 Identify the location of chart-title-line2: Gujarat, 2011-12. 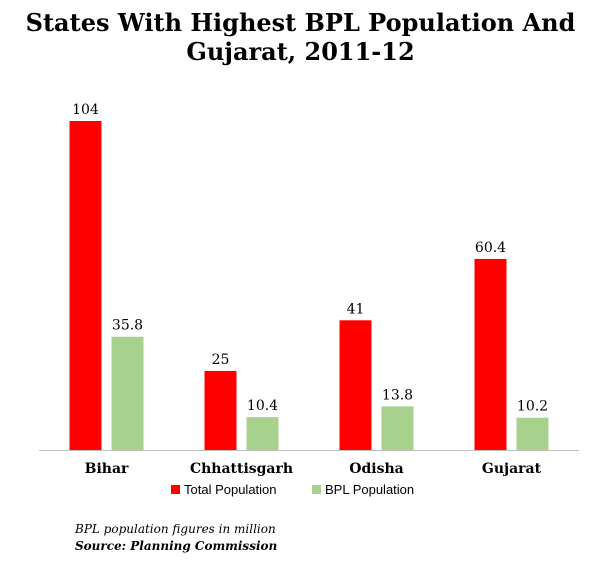
(300, 51).